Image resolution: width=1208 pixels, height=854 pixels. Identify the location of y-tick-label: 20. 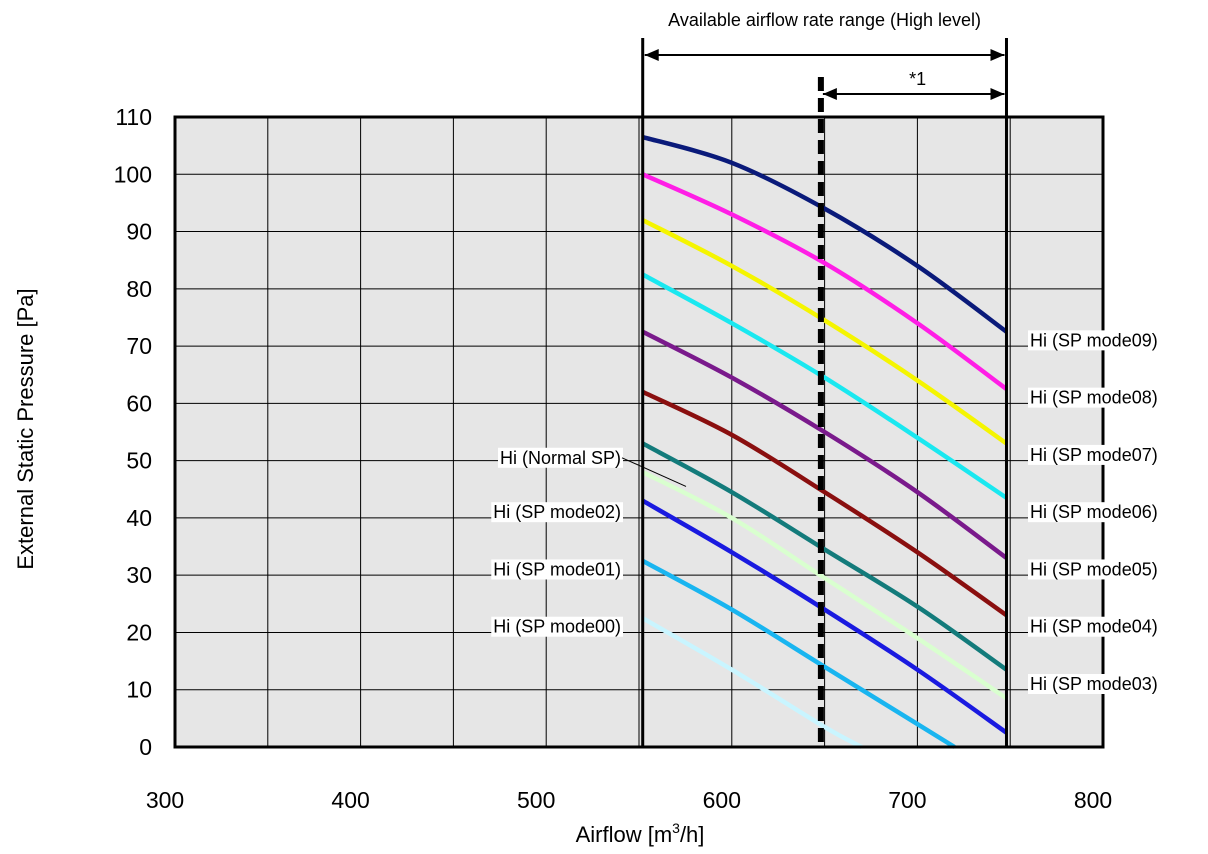
(139, 632).